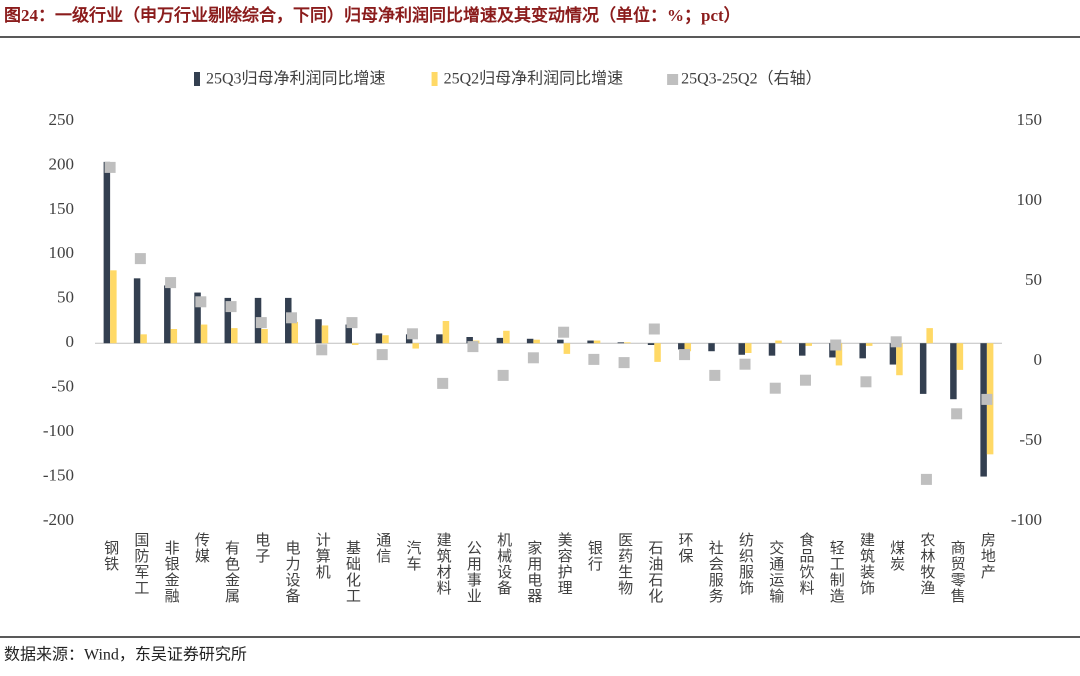  What do you see at coordinates (62, 386) in the screenshot?
I see `y-tick-label: -50` at bounding box center [62, 386].